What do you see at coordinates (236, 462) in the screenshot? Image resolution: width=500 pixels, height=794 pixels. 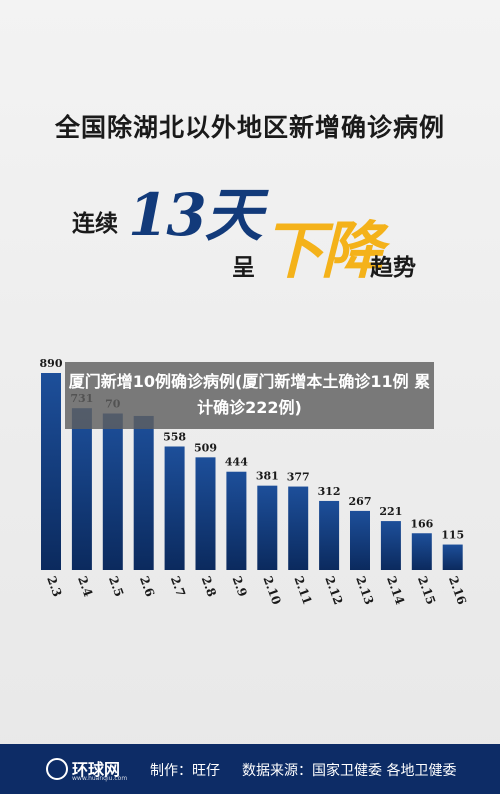 I see `data-label-2.9: 444` at bounding box center [236, 462].